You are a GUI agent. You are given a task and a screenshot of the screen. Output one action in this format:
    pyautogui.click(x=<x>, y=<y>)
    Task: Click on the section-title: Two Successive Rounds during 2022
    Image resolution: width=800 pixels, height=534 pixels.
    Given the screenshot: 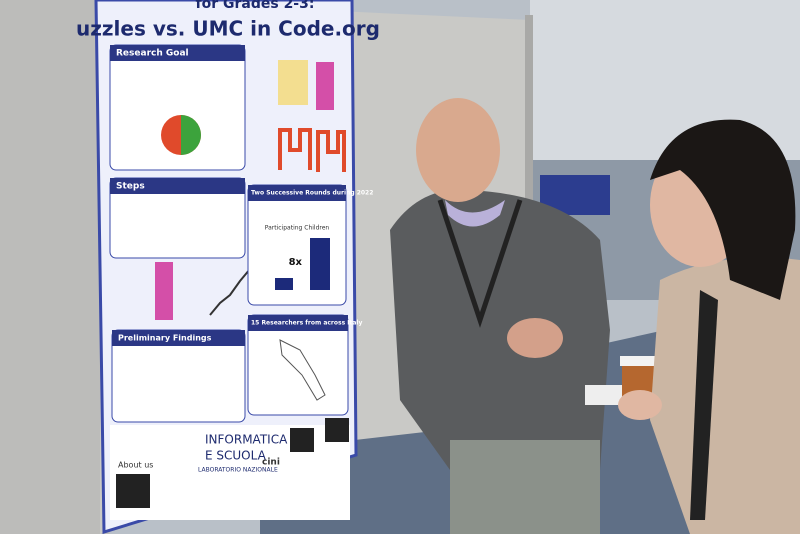 What is the action you would take?
    pyautogui.click(x=312, y=193)
    